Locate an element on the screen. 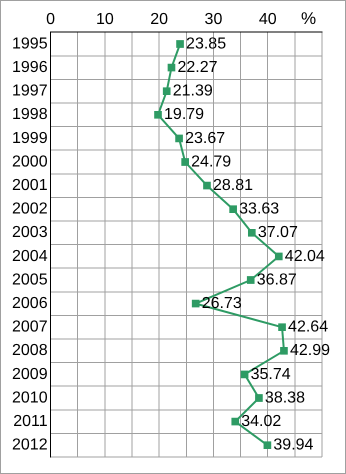 This screenshot has width=346, height=474. data-label: 42.99 is located at coordinates (310, 351).